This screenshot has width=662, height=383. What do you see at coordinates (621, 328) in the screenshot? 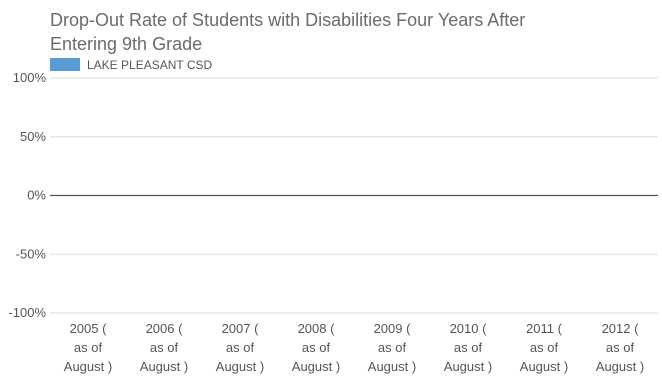
I see `x-tick-label: 2012 (` at bounding box center [621, 328].